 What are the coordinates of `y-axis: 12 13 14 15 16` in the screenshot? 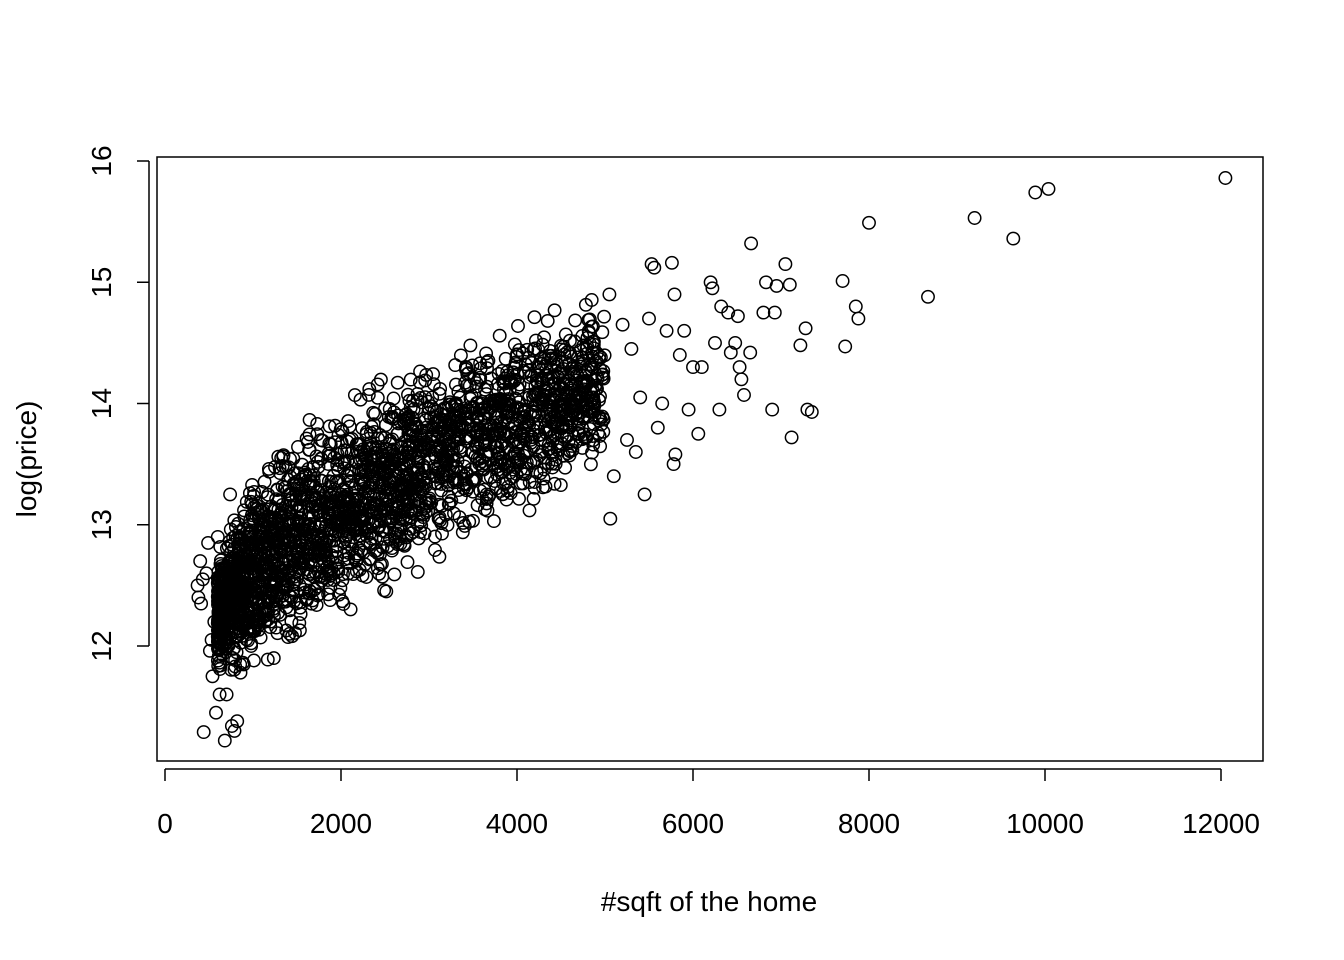 It's located at (118, 403).